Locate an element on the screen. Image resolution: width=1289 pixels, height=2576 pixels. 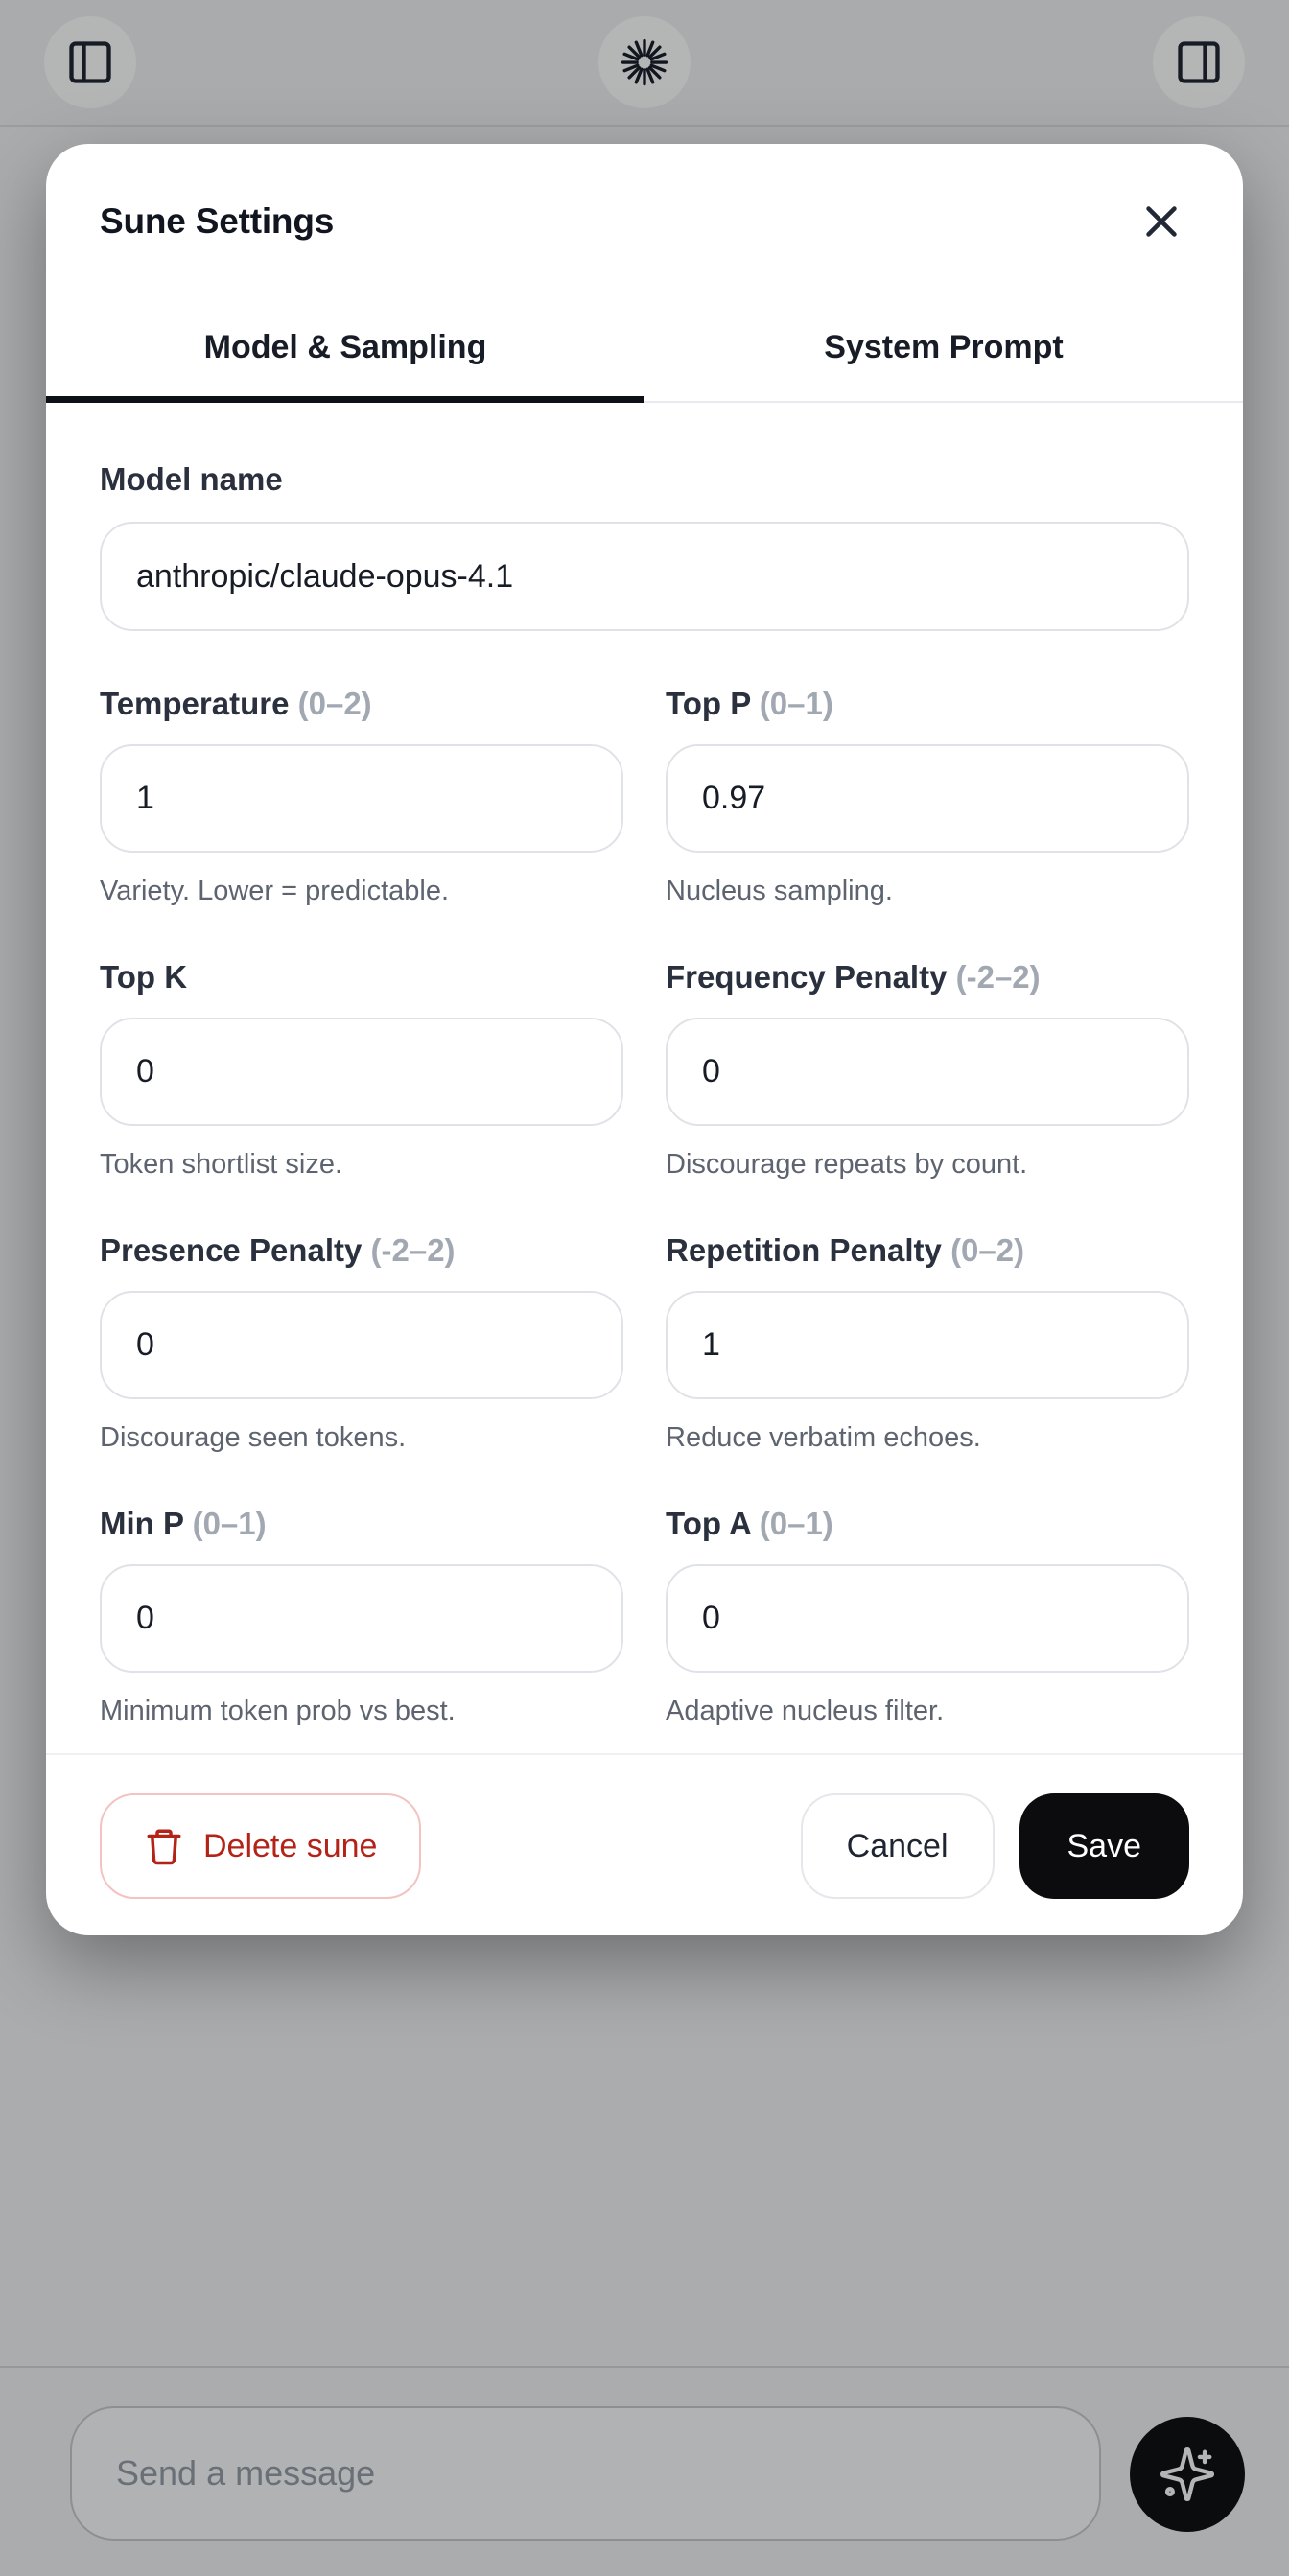
param-help: Reduce verbatim echoes. is located at coordinates (823, 1437).